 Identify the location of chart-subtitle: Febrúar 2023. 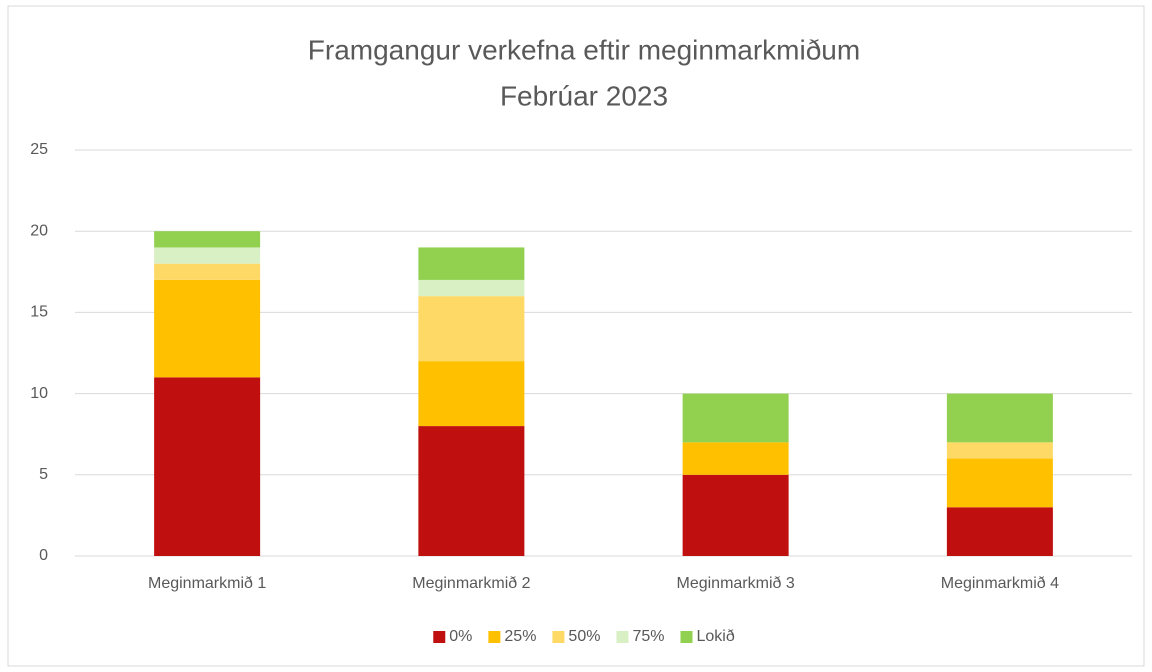
(584, 95).